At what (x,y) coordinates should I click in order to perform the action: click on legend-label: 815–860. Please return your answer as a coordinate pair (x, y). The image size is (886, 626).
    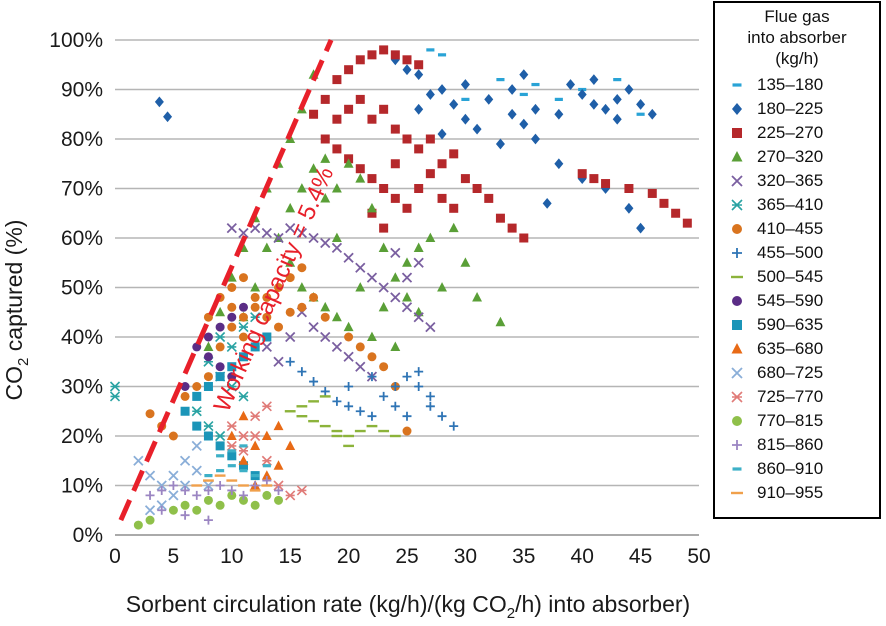
    Looking at the image, I should click on (790, 444).